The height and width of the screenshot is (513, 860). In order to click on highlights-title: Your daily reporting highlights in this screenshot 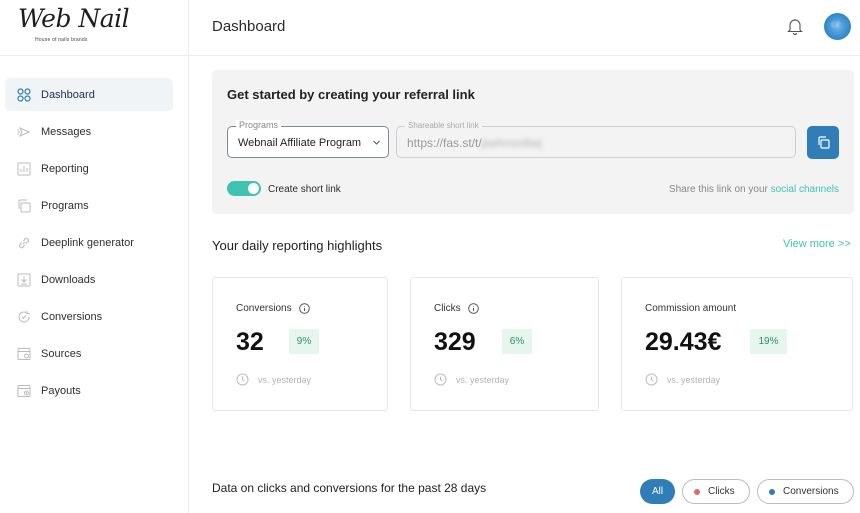, I will do `click(297, 245)`.